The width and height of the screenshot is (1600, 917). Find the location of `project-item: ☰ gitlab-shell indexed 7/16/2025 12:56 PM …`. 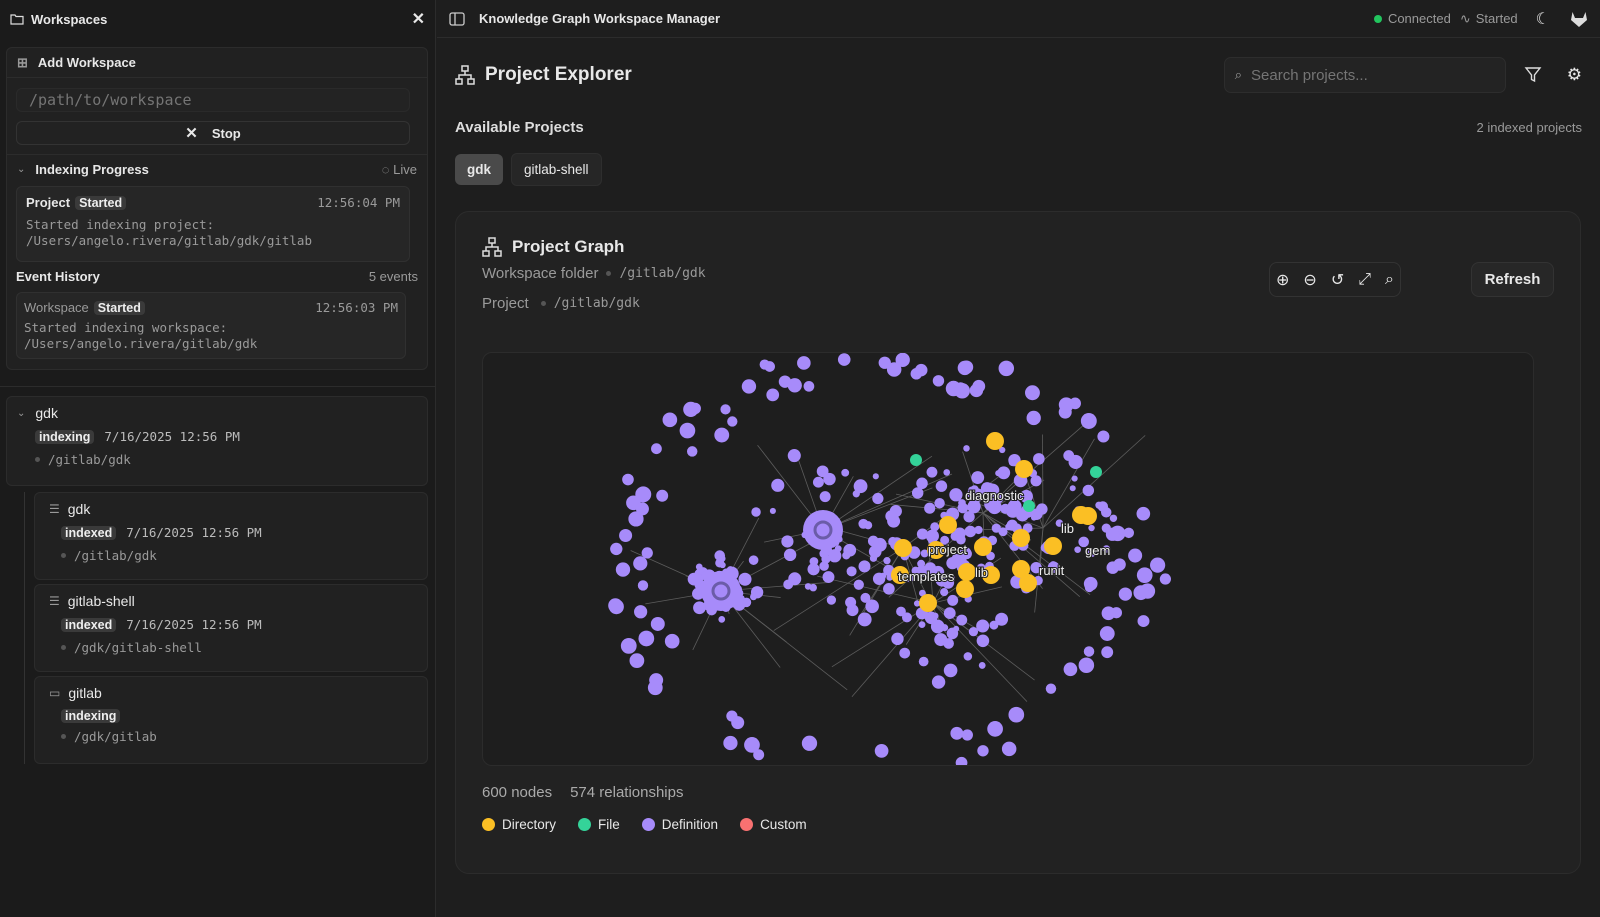

project-item: ☰ gitlab-shell indexed 7/16/2025 12:56 PM … is located at coordinates (231, 628).